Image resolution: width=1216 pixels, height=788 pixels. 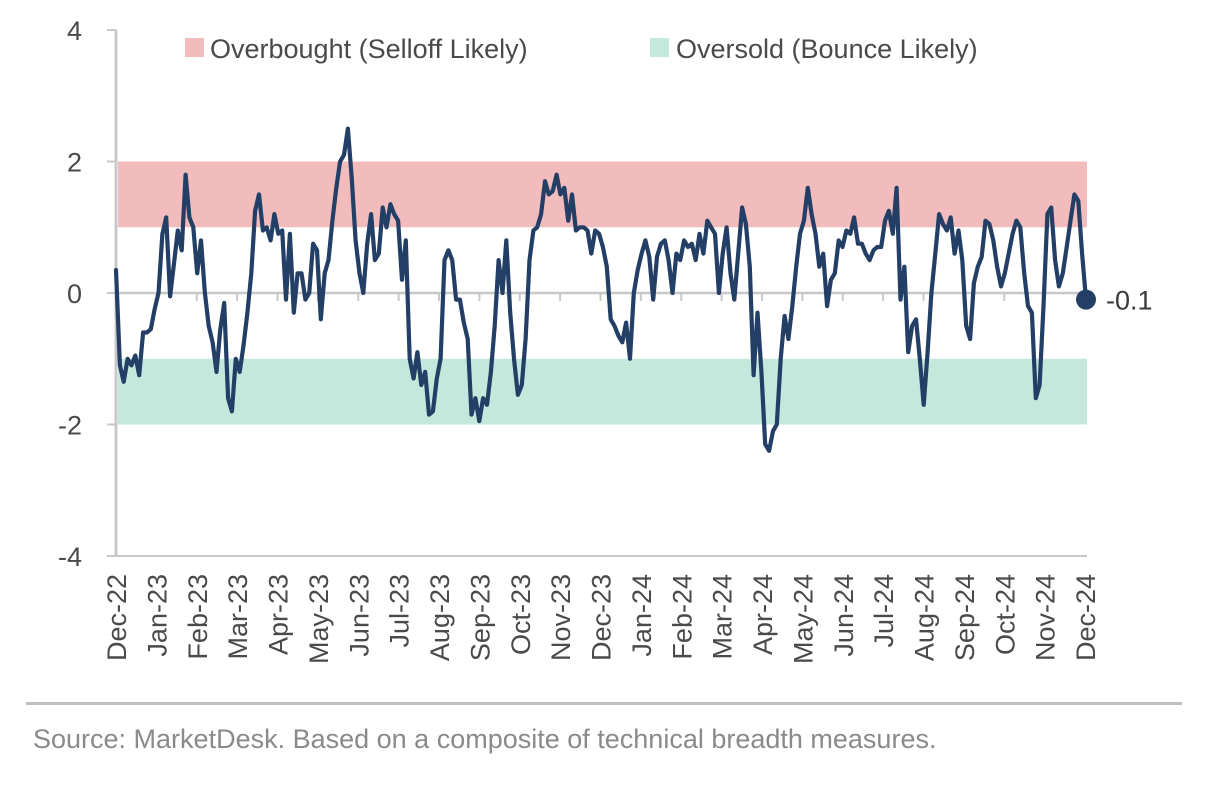 What do you see at coordinates (1129, 301) in the screenshot?
I see `end-value-label: -0.1` at bounding box center [1129, 301].